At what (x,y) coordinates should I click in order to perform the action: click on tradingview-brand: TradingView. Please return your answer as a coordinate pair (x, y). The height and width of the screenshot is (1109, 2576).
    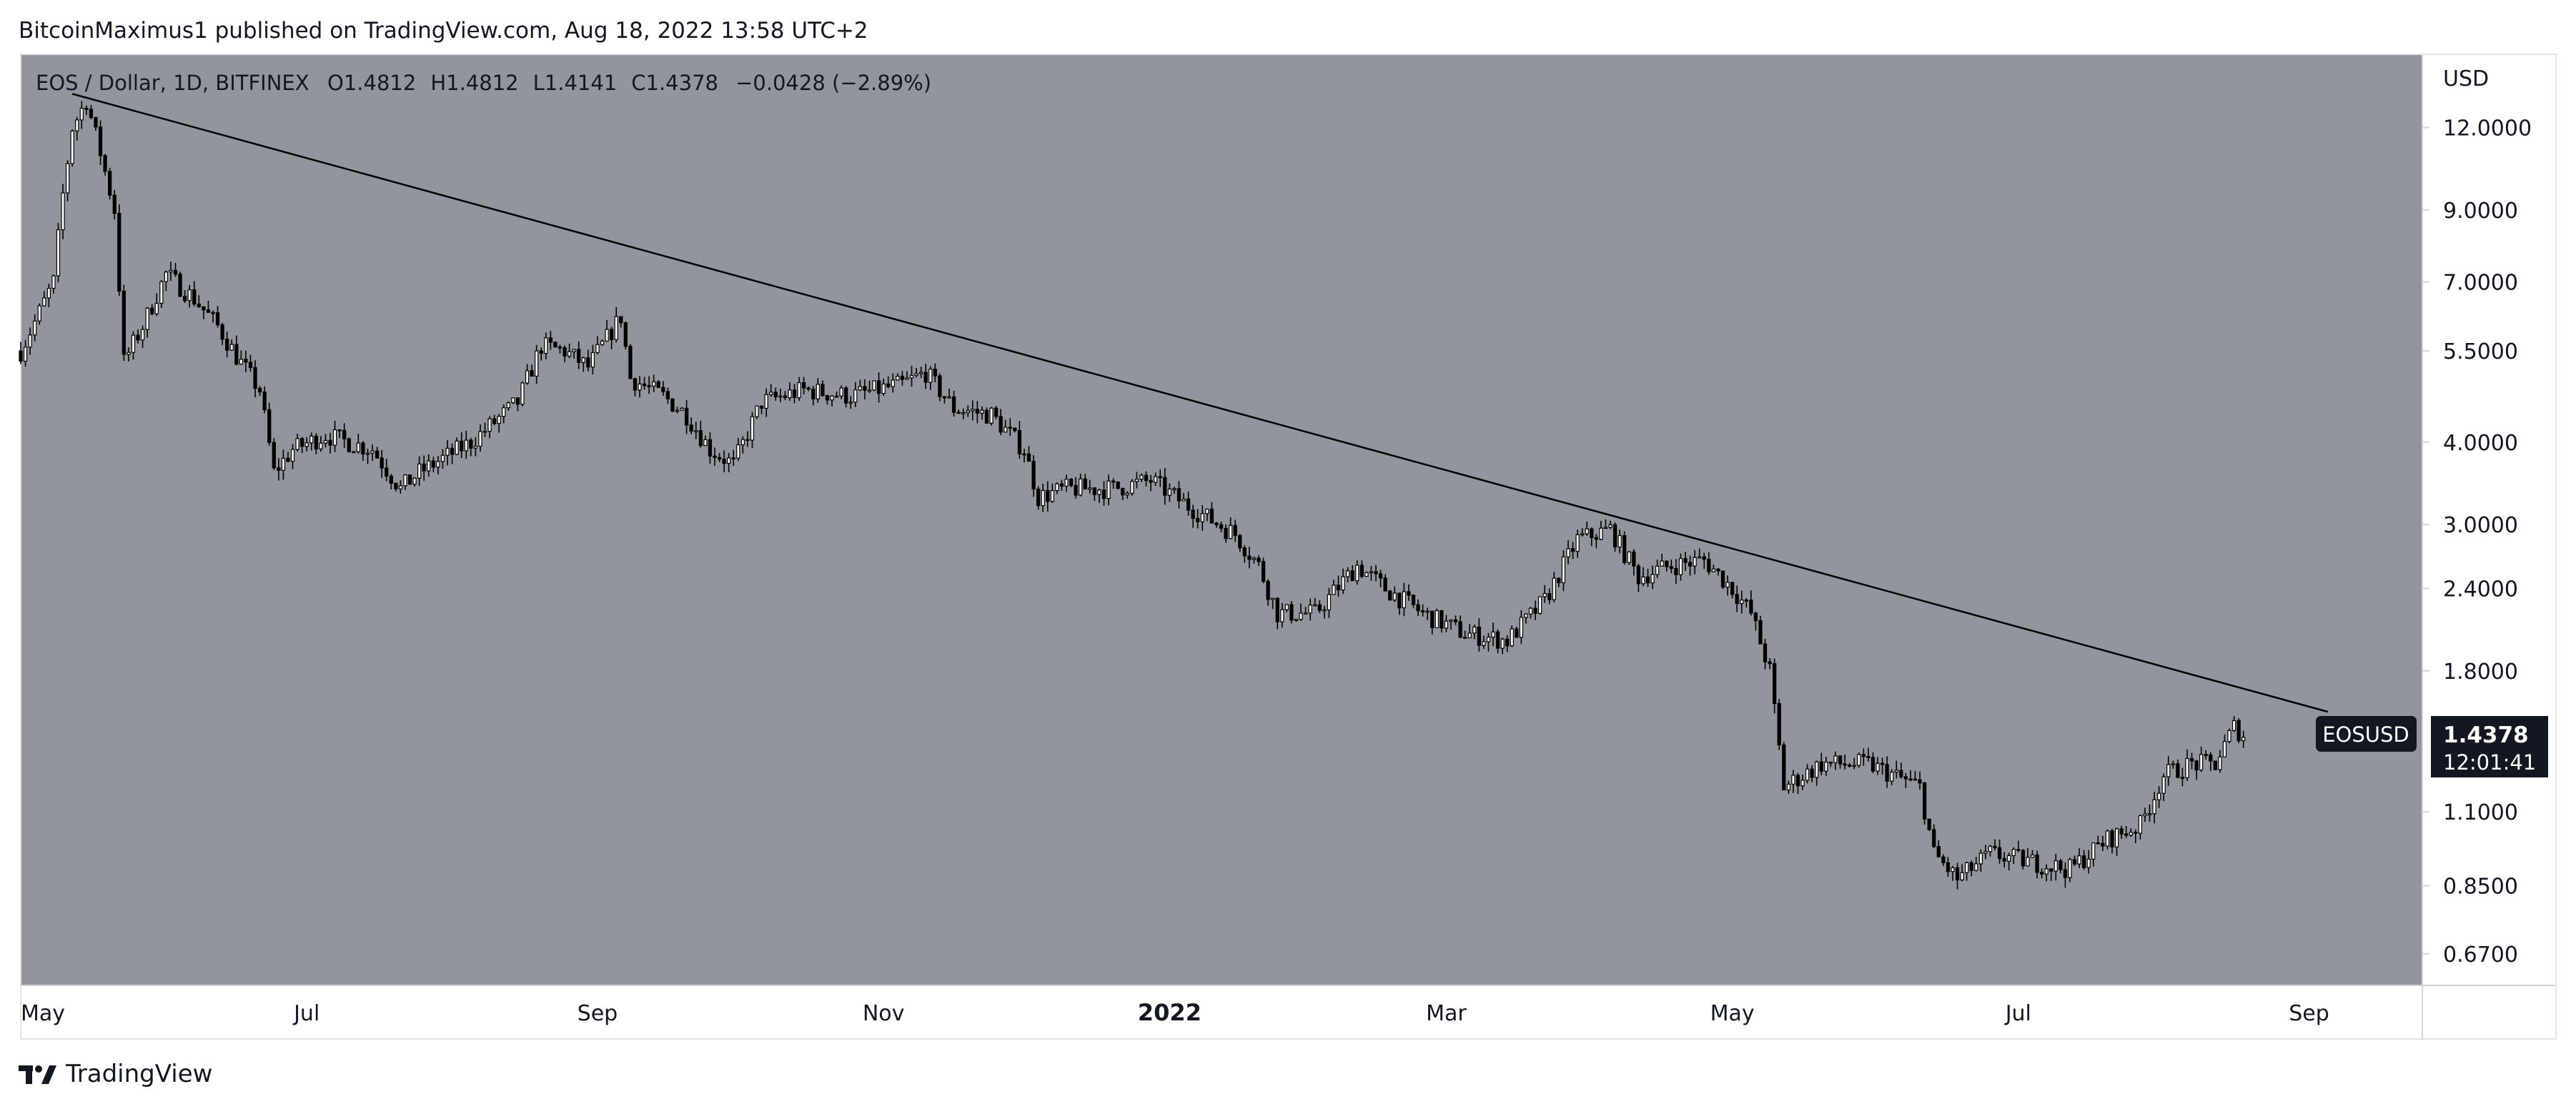
    Looking at the image, I should click on (116, 1074).